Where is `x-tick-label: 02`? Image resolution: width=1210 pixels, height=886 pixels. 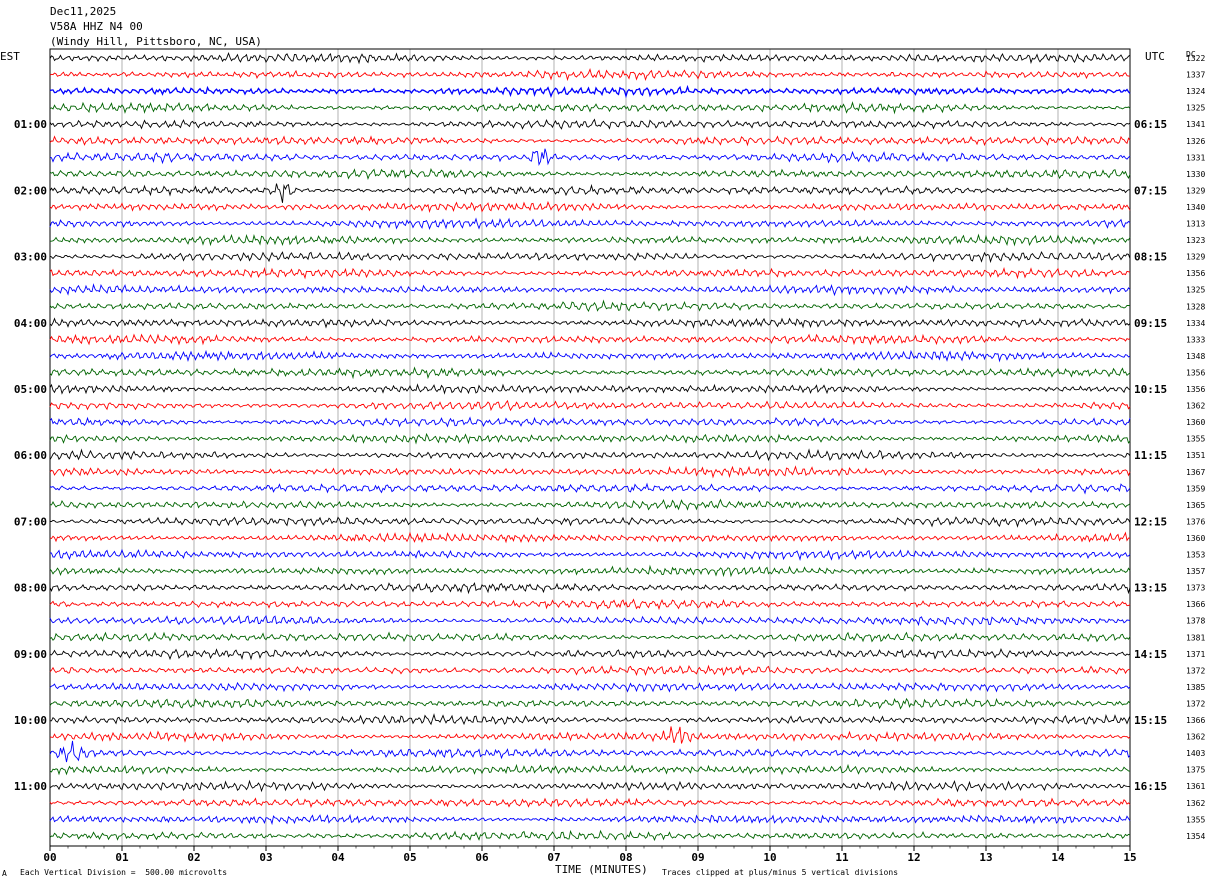 x-tick-label: 02 is located at coordinates (193, 857).